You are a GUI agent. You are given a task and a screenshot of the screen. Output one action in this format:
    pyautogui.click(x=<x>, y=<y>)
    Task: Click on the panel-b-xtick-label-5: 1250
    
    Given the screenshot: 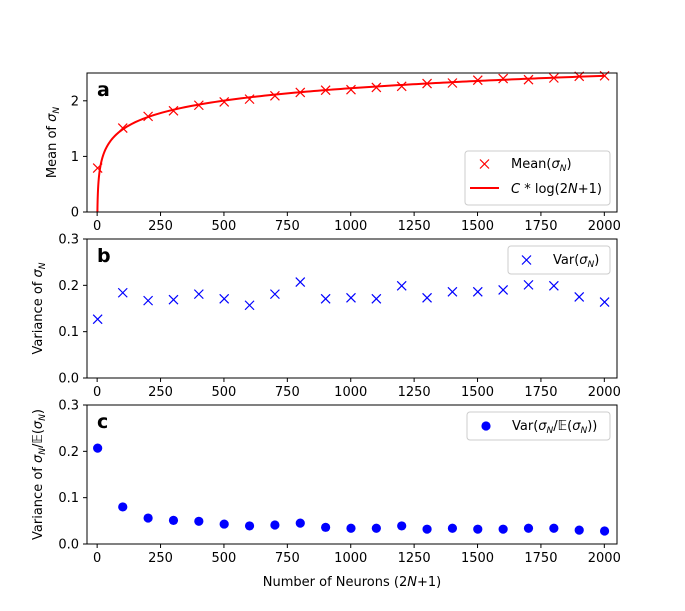 What is the action you would take?
    pyautogui.click(x=414, y=392)
    